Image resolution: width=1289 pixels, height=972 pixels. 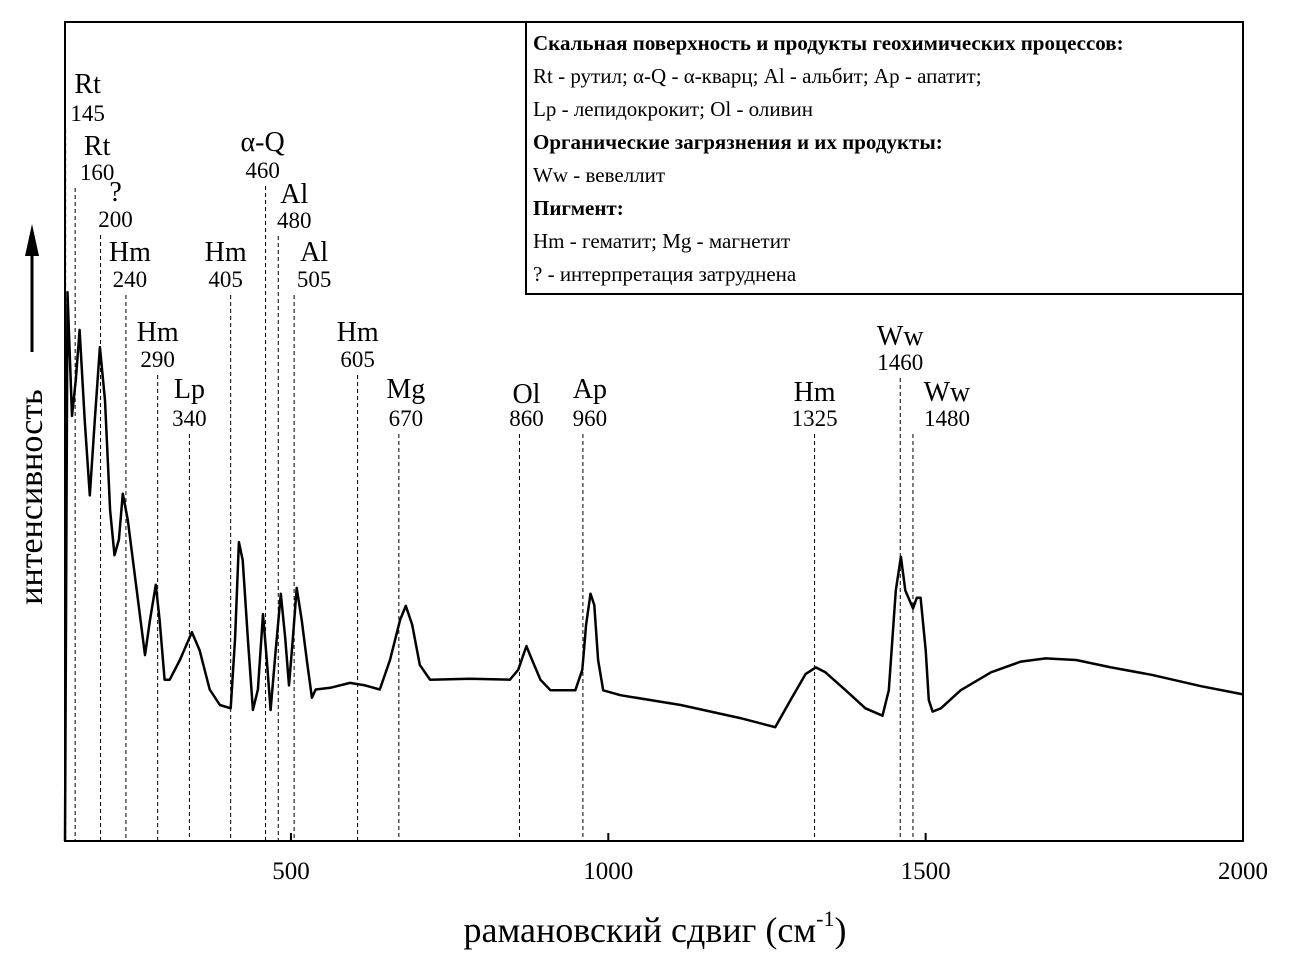 I want to click on legend-item: ? - интерпретация затруднена, so click(x=665, y=274).